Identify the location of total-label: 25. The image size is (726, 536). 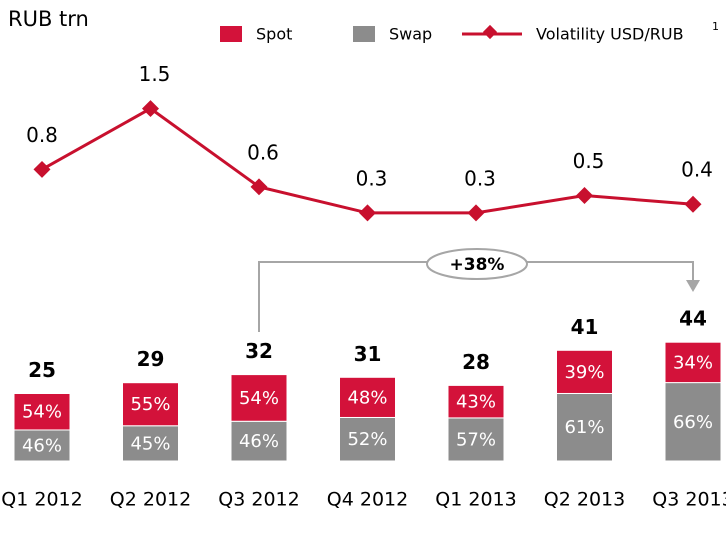
(42, 370).